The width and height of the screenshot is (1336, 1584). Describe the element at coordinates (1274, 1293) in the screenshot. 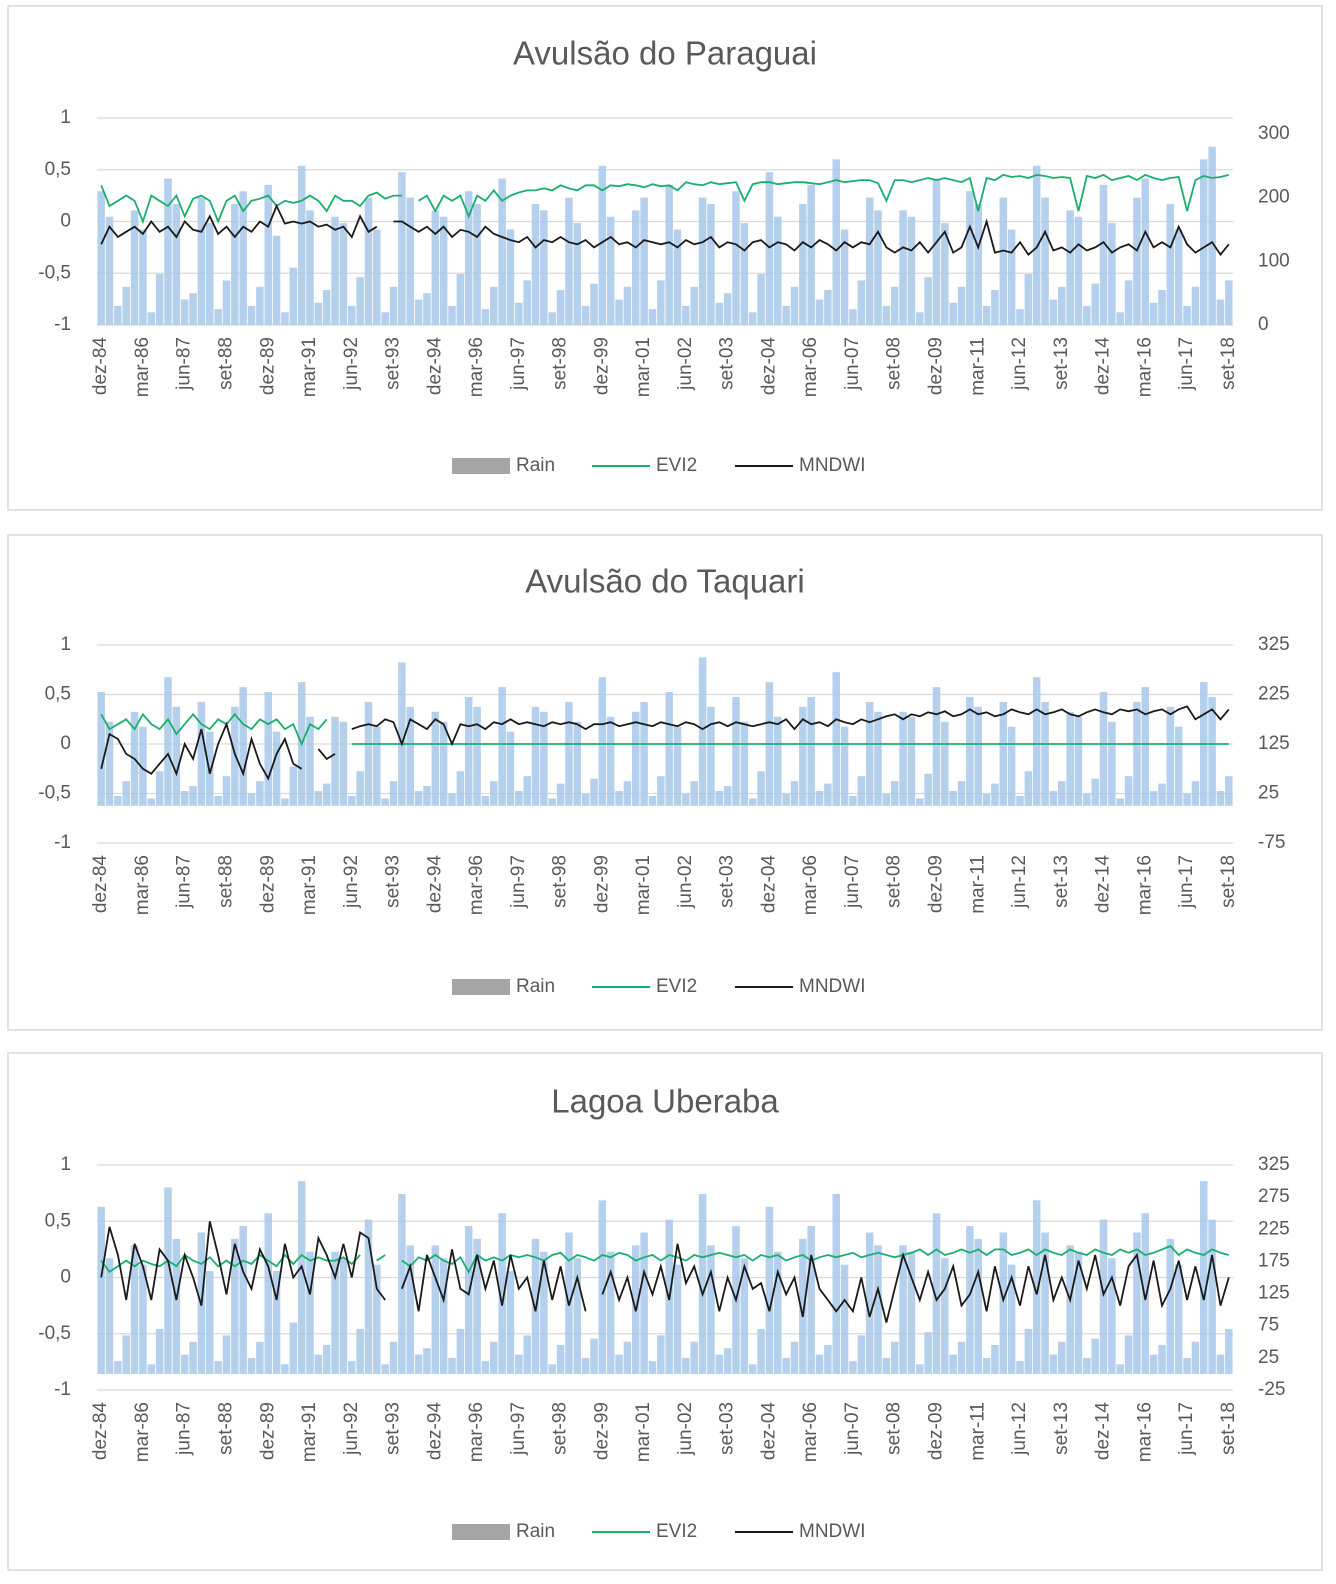

I see `y2-tick-label: 125` at that location.